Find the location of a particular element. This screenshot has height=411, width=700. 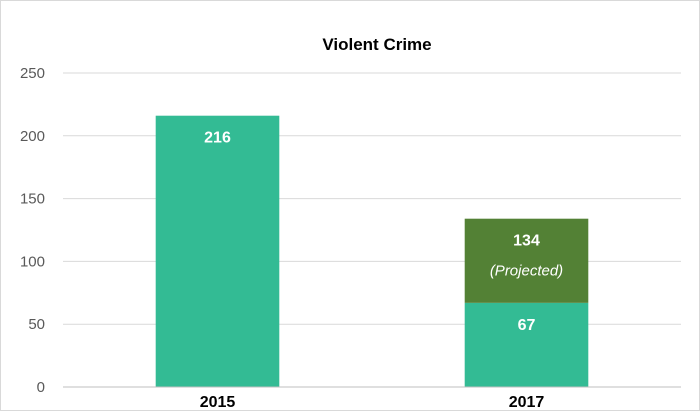

data-label-2017-134: 134 is located at coordinates (526, 241).